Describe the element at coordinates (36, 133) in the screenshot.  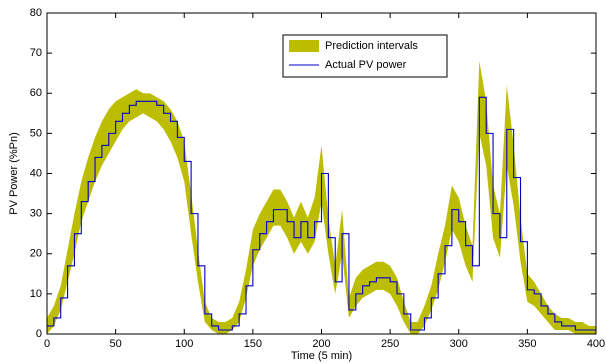
I see `y-tick-label: 50` at that location.